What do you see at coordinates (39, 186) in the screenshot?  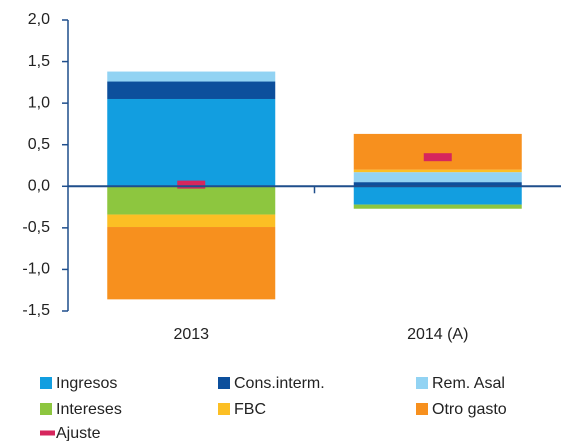 I see `y-tick-label: 0,0` at bounding box center [39, 186].